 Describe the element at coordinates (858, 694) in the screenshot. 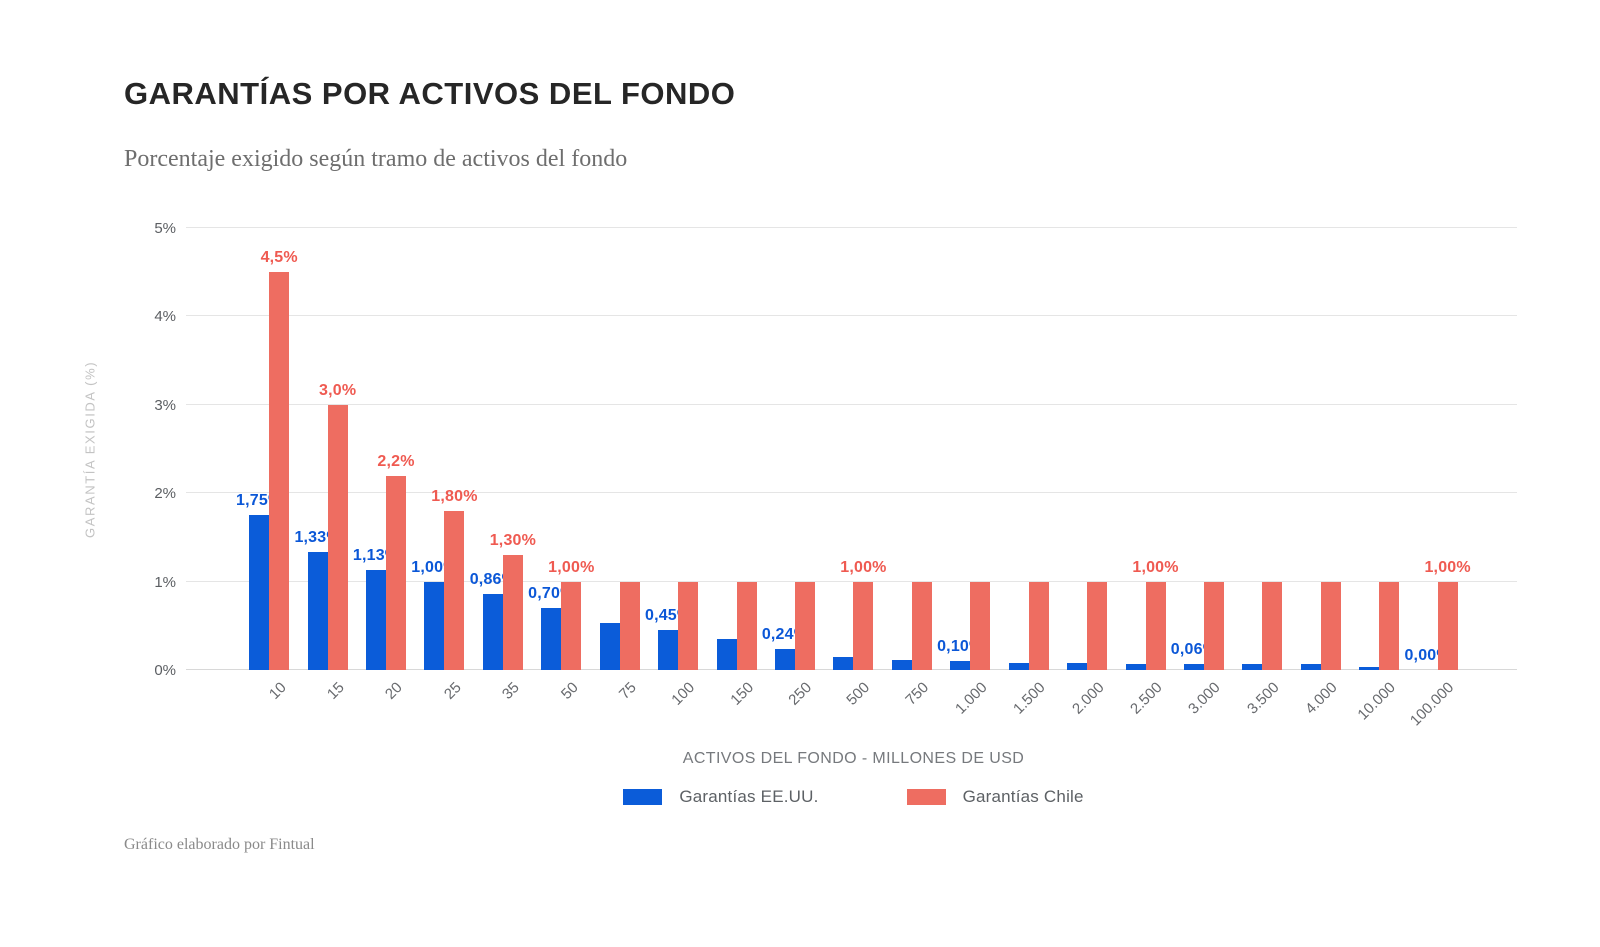

I see `x-tick-label: 500` at that location.